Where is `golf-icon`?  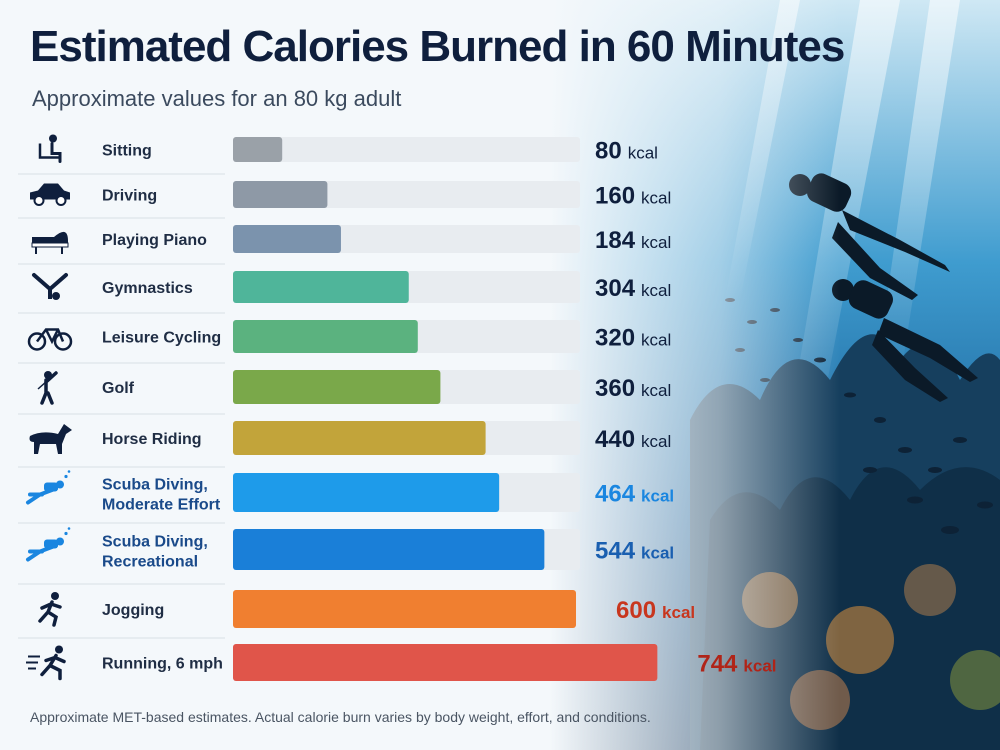
golf-icon is located at coordinates (47, 388).